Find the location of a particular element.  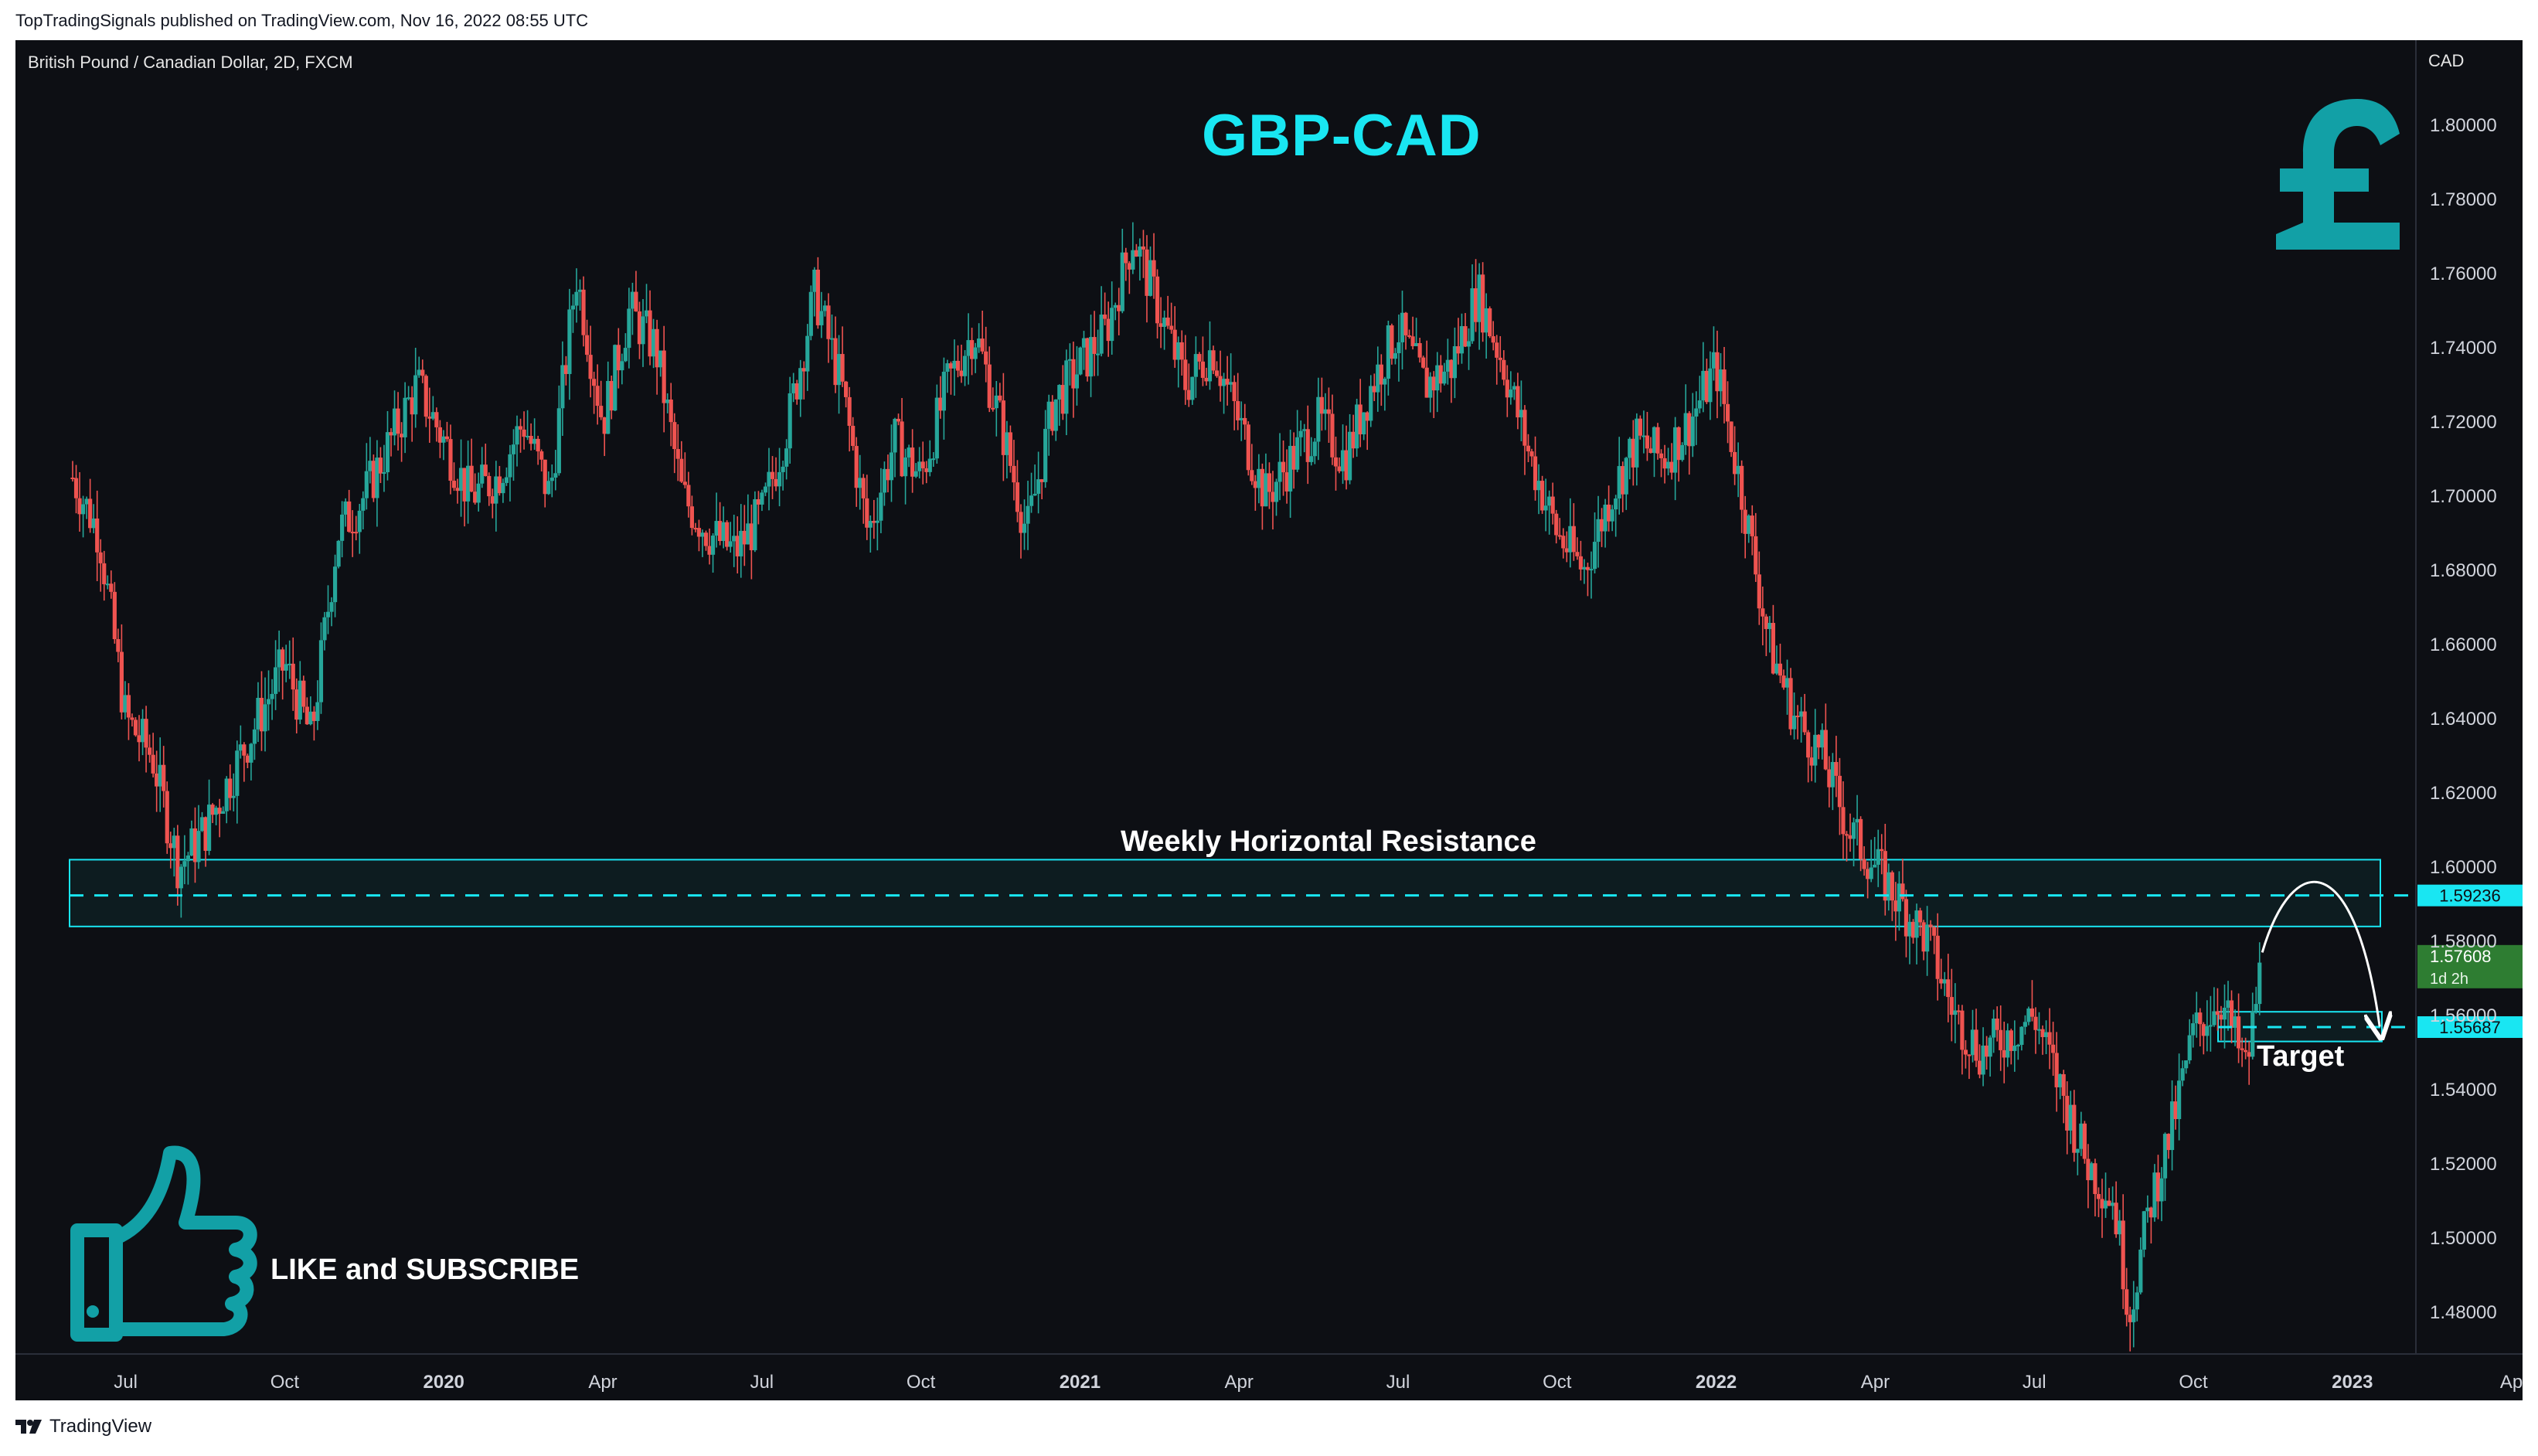

y-tick-label: 1.78000 is located at coordinates (2463, 200).